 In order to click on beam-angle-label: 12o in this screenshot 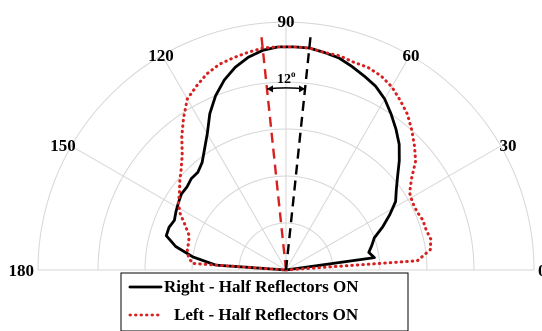, I will do `click(286, 78)`.